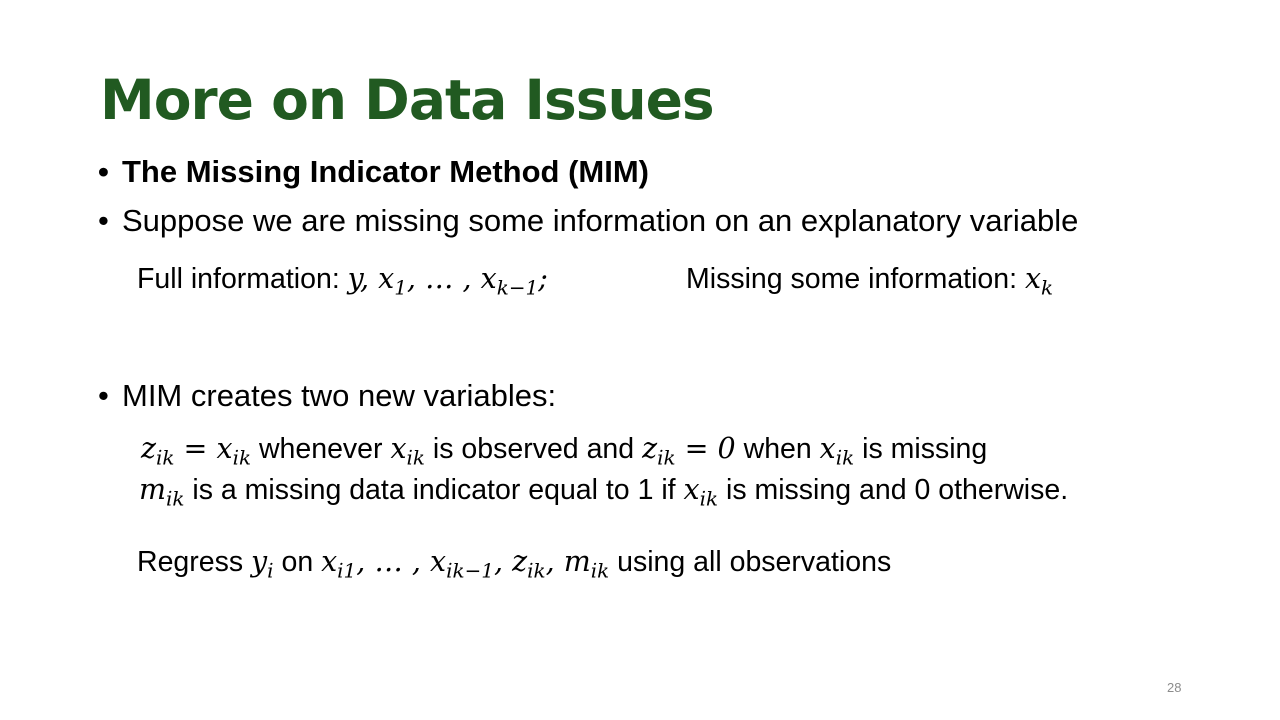 The width and height of the screenshot is (1280, 720). I want to click on math-text: , m, so click(568, 561).